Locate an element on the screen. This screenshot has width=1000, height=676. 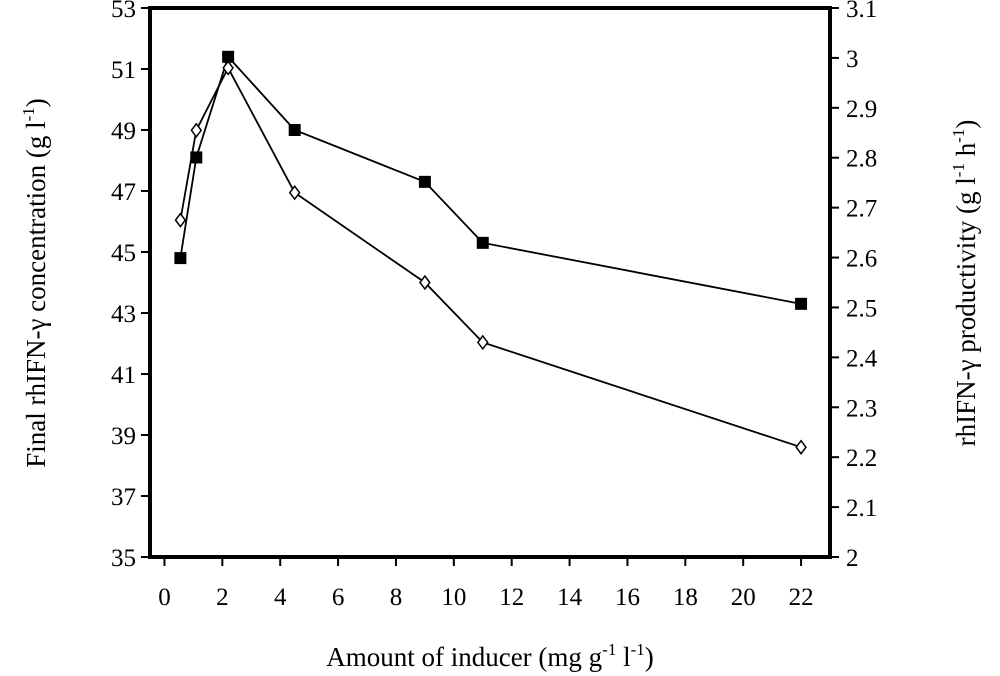
y-left-tick-label: 35 is located at coordinates (123, 558).